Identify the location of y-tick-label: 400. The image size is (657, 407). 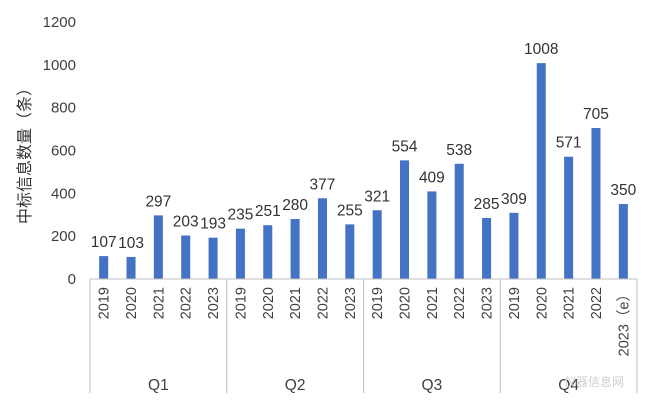
(63, 193).